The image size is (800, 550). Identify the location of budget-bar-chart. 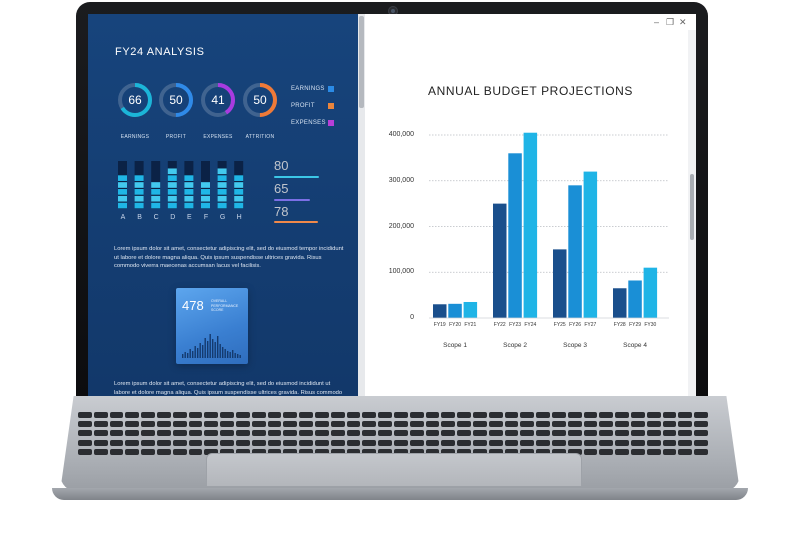
(549, 225).